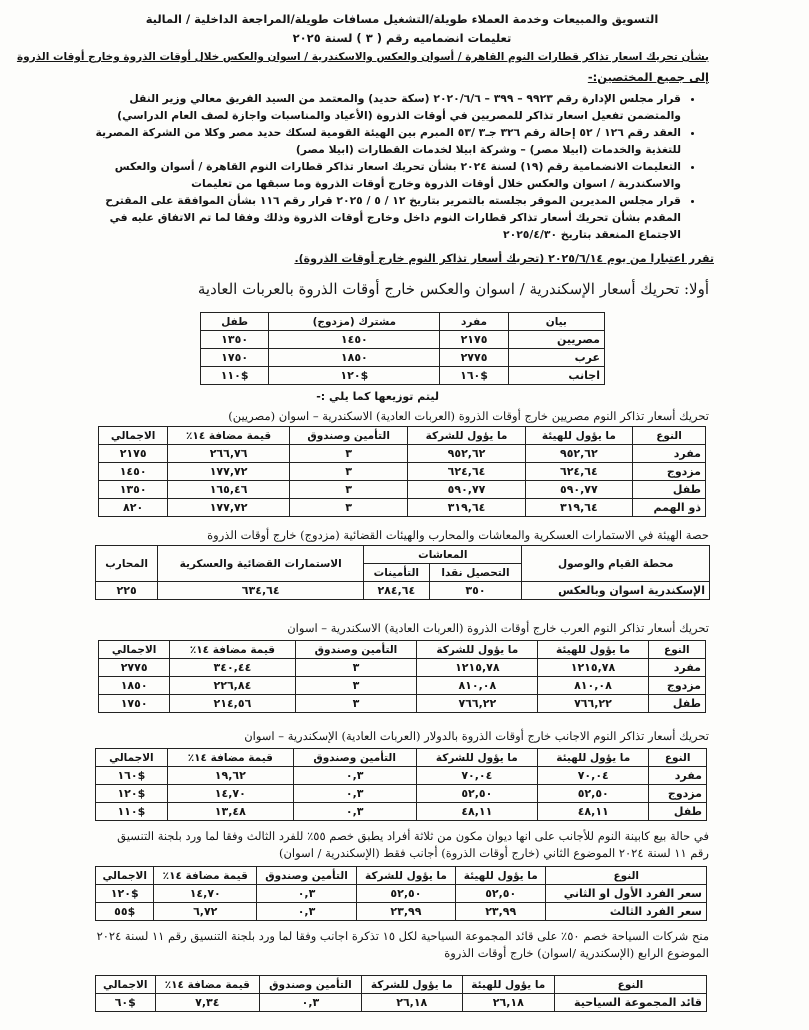 The image size is (809, 1030). What do you see at coordinates (401, 453) in the screenshot?
I see `table-row: مفرد ٩٥٢,٦٢ ٩٥٢,٦٢ ٣ ٢٦٦,٧٦ ٢١٧٥` at bounding box center [401, 453].